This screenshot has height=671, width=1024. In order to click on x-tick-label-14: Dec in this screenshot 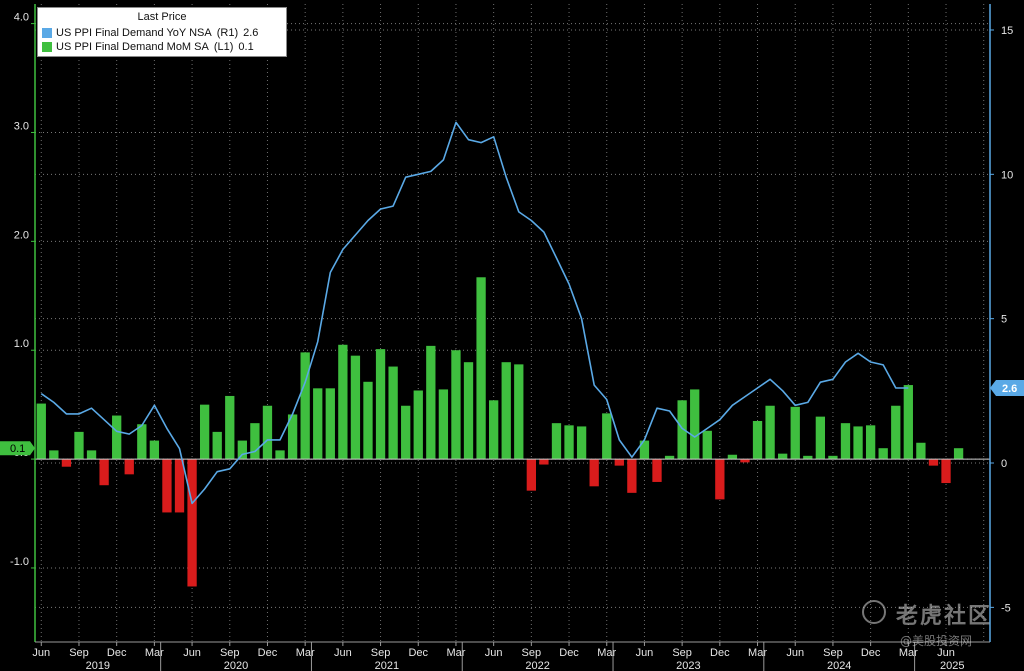, I will do `click(569, 653)`.